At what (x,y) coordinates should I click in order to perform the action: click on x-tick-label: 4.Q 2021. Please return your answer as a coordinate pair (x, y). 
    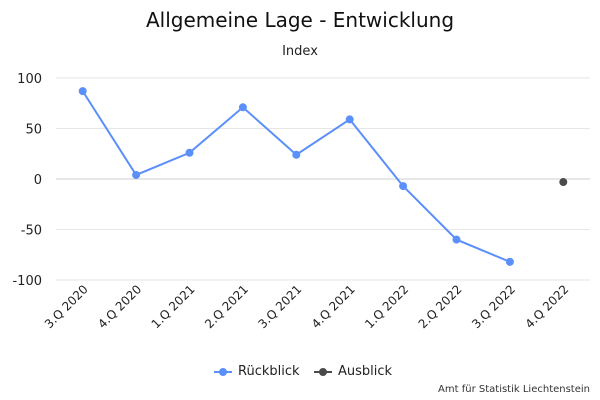
    Looking at the image, I should click on (333, 306).